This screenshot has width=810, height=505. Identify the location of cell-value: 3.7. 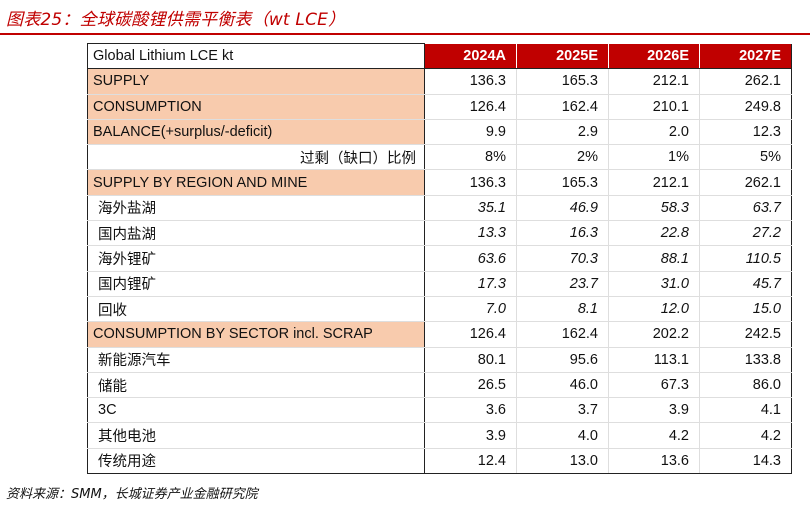
(562, 410).